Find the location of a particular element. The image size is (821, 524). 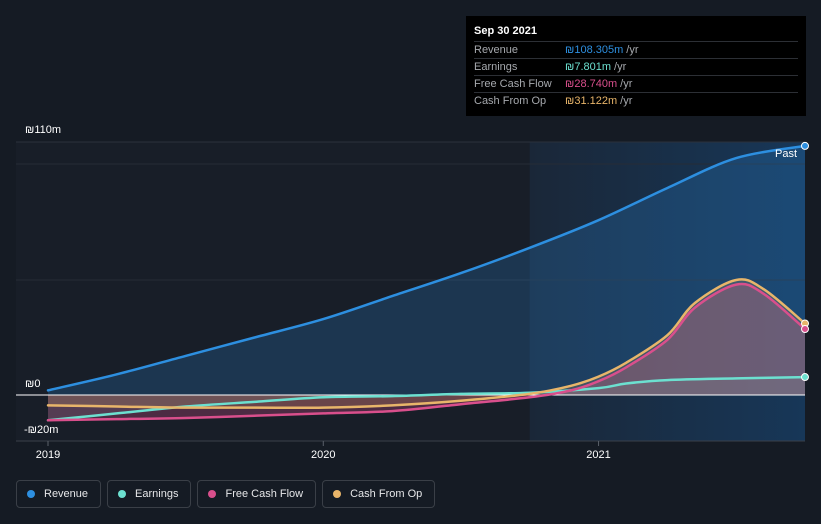

legend-item-earnings: Earnings is located at coordinates (149, 494).